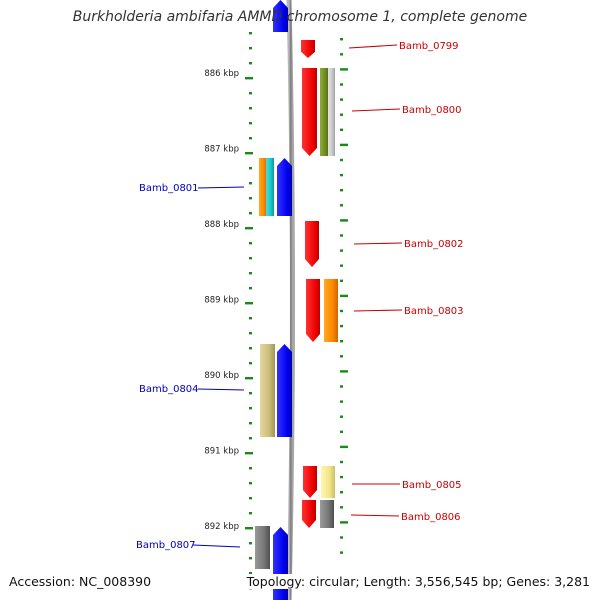 Image resolution: width=600 pixels, height=600 pixels. What do you see at coordinates (166, 545) in the screenshot?
I see `gene-label-bamb-0807: Bamb_0807` at bounding box center [166, 545].